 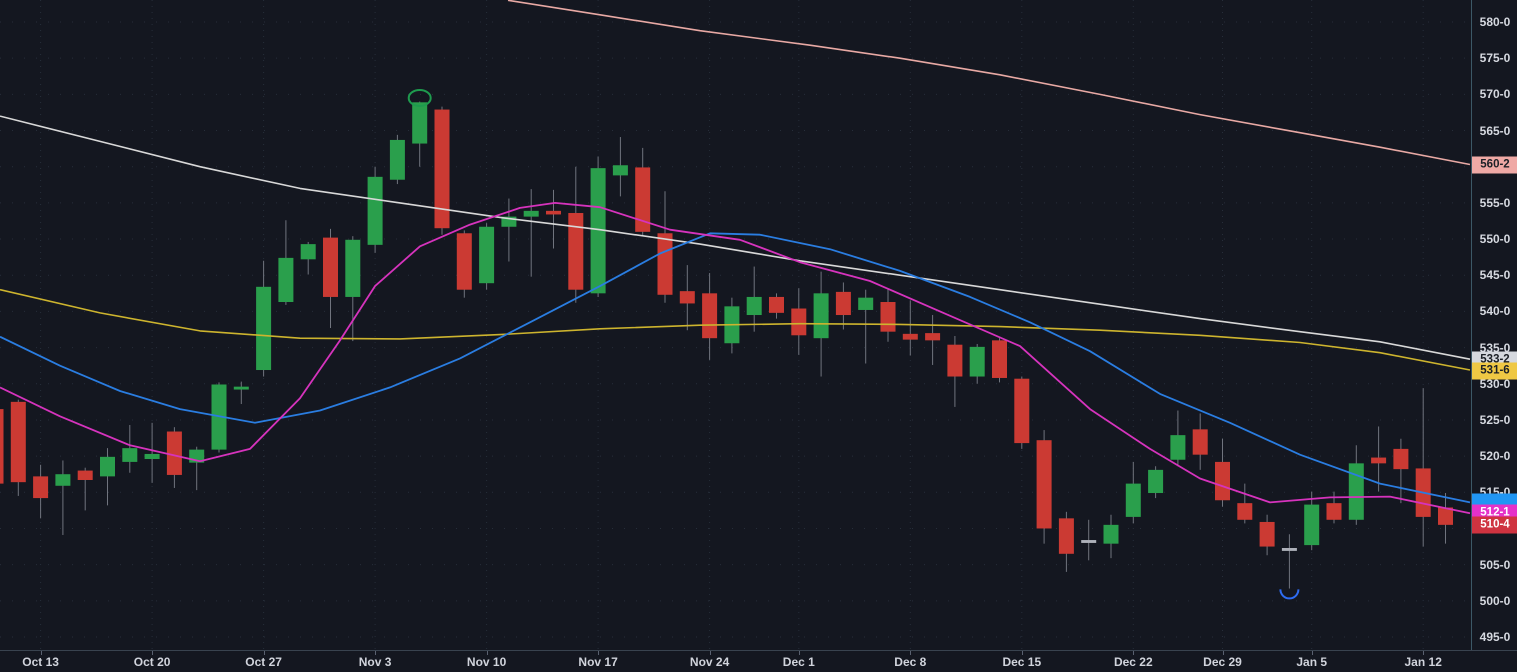 What do you see at coordinates (1495, 130) in the screenshot?
I see `price-tick-label: 565-0` at bounding box center [1495, 130].